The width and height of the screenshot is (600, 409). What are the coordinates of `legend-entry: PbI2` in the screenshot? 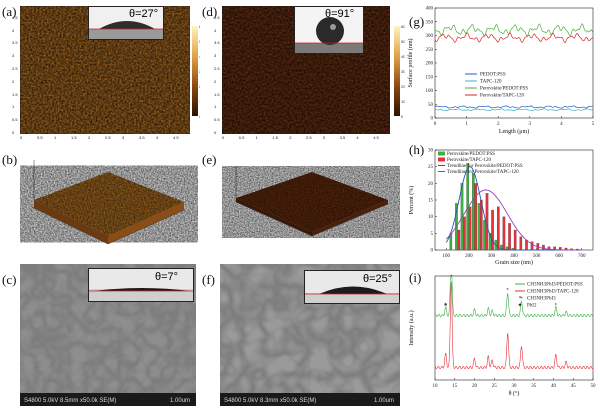 It's located at (532, 306).